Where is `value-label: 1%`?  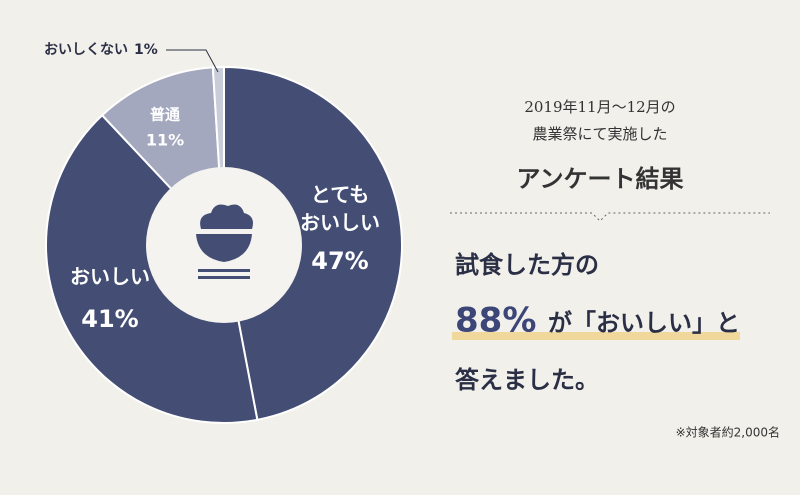
value-label: 1% is located at coordinates (146, 50).